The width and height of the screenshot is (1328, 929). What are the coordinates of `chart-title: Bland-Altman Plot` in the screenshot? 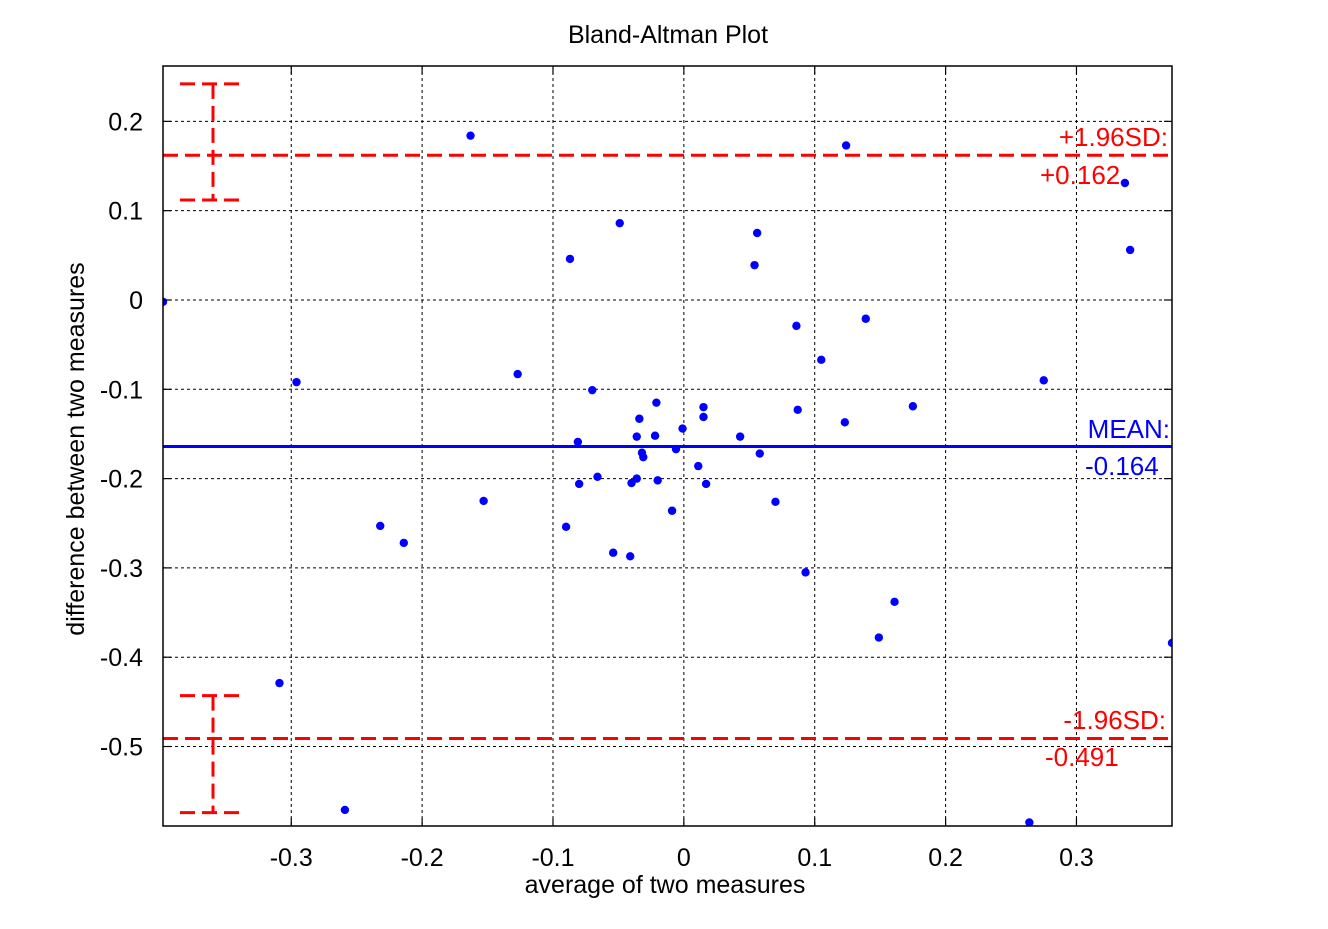 It's located at (668, 35).